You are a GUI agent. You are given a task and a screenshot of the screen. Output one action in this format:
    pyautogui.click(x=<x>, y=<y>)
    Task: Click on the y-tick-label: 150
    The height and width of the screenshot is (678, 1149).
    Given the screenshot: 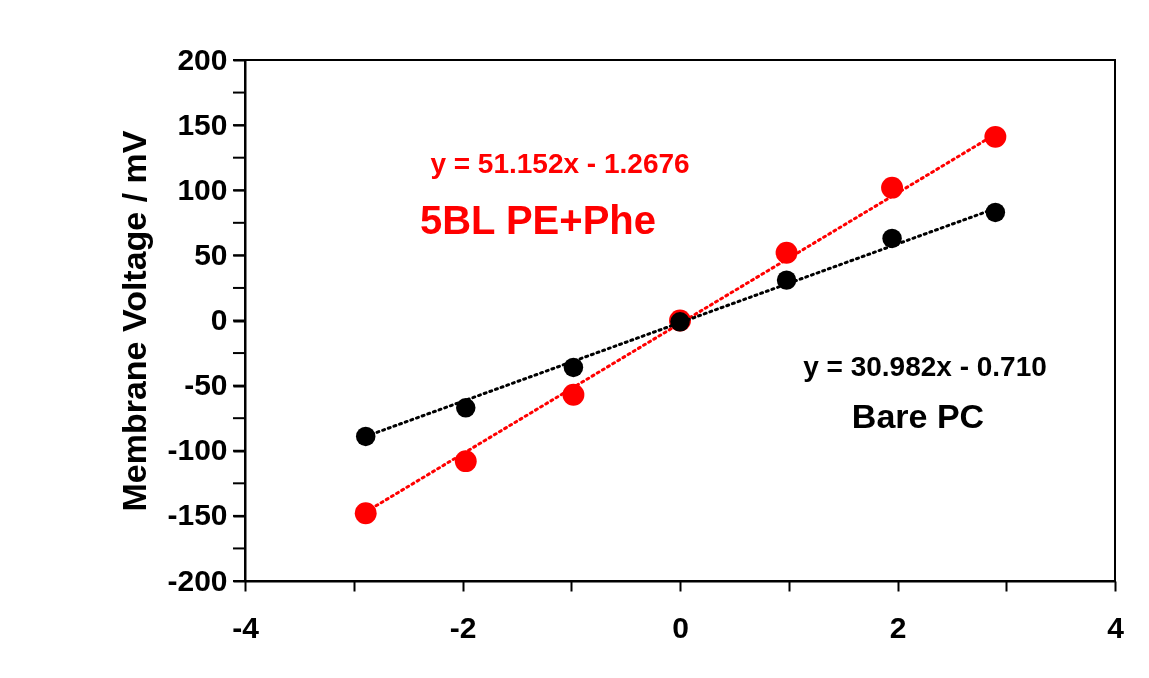 What is the action you would take?
    pyautogui.click(x=202, y=124)
    